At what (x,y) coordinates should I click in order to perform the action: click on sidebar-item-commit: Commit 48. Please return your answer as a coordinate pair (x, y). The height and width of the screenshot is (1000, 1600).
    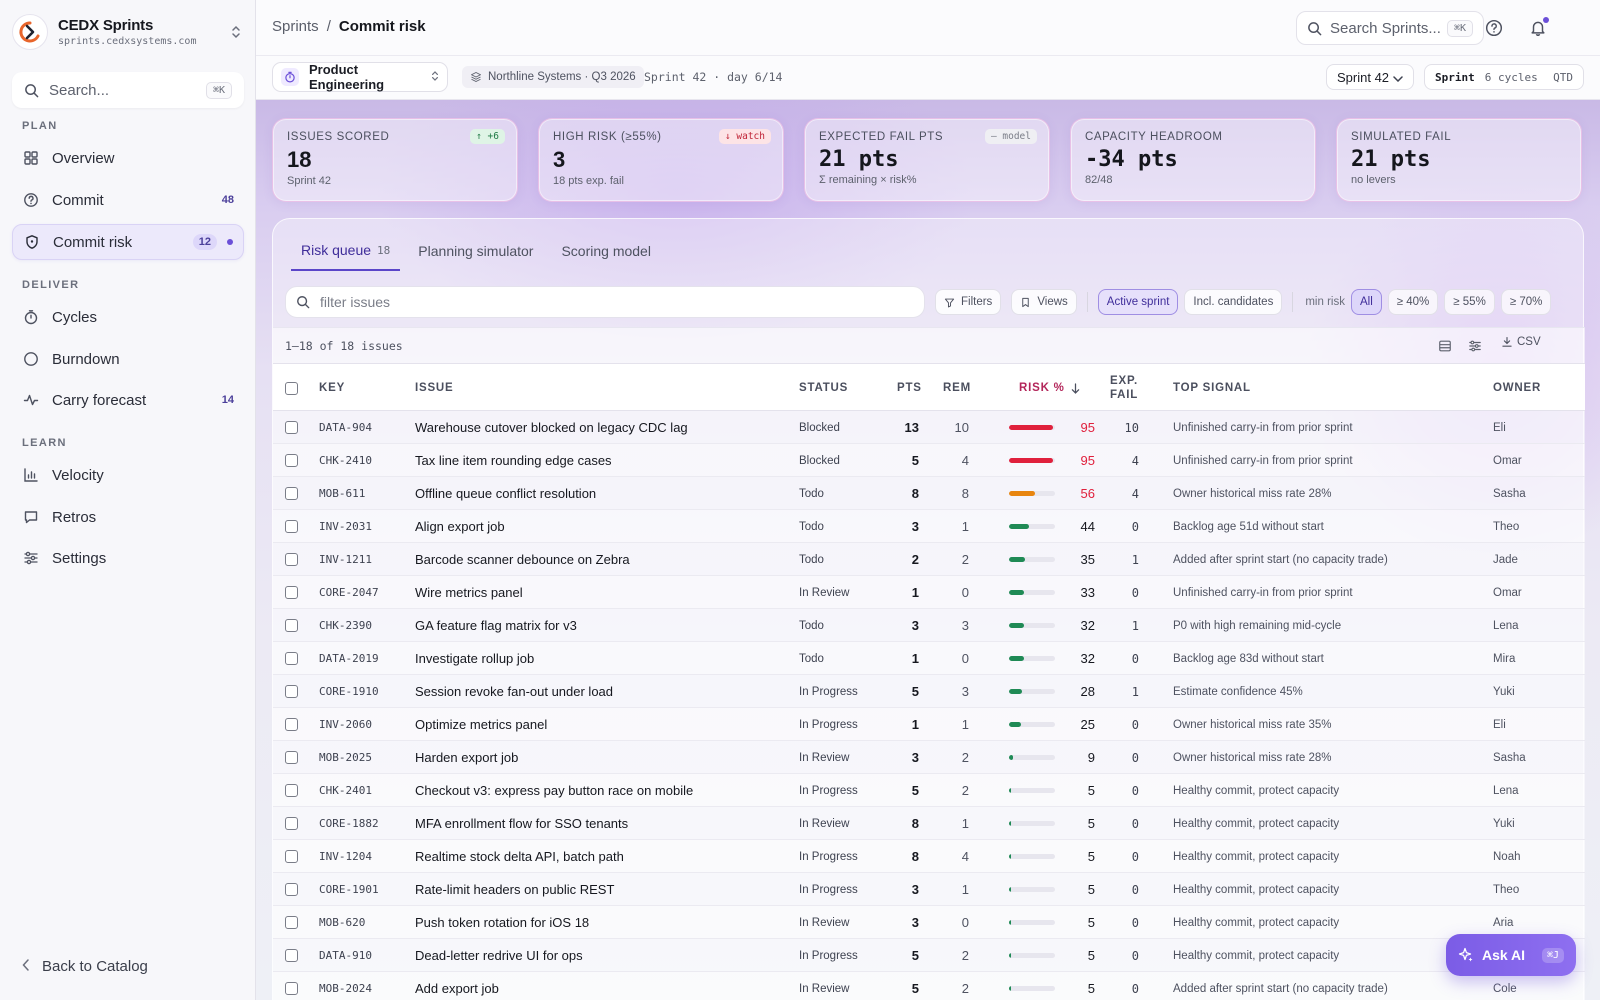
    Looking at the image, I should click on (128, 200).